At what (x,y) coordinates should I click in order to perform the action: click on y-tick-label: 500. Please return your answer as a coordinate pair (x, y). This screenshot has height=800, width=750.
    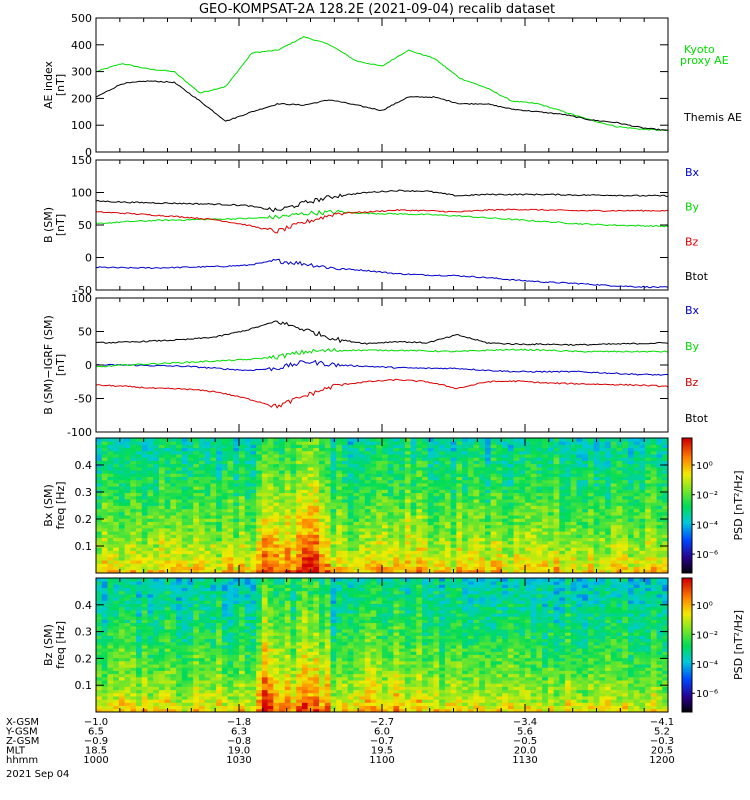
    Looking at the image, I should click on (81, 18).